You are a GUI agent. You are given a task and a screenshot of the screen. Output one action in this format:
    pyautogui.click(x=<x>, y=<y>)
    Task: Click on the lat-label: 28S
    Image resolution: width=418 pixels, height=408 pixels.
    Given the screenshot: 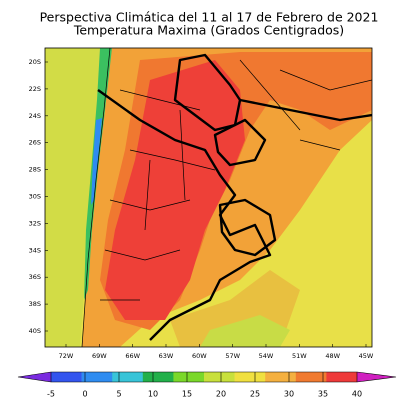 What is the action you would take?
    pyautogui.click(x=35, y=170)
    